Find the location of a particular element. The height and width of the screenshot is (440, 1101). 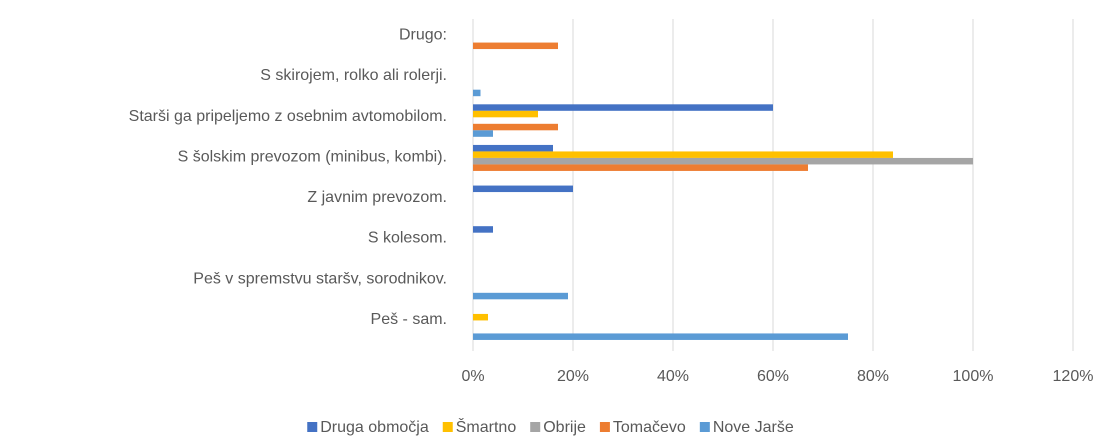

legend-label: Šmartno is located at coordinates (486, 426).